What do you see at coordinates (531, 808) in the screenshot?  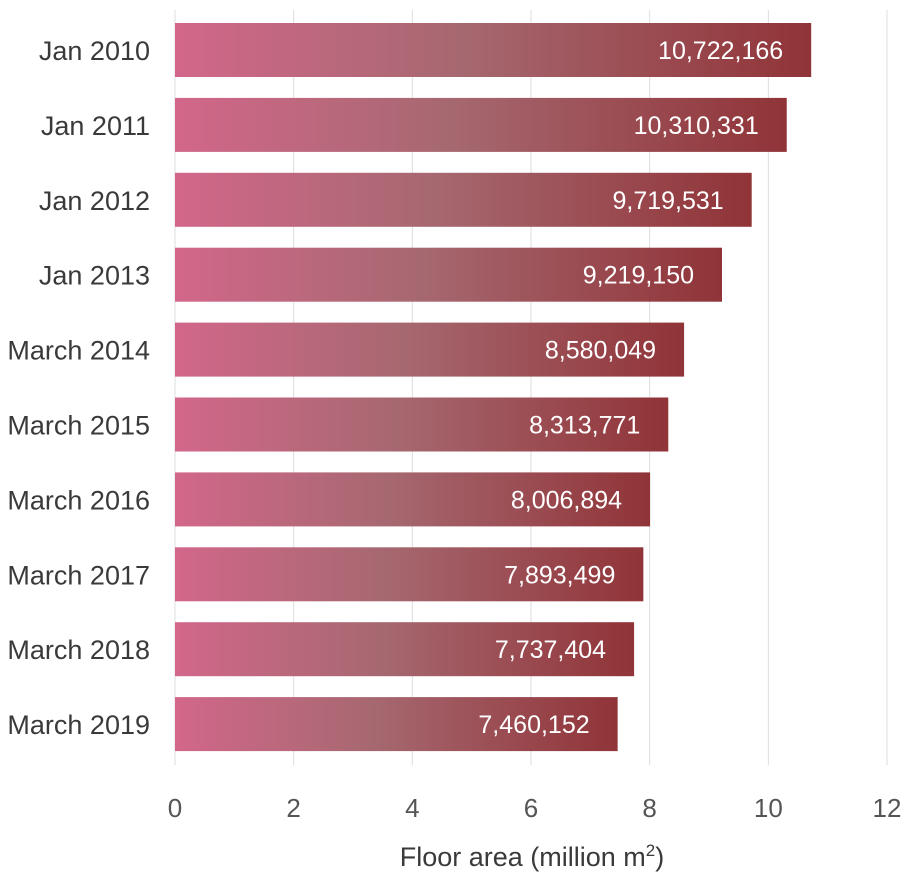 I see `x-tick-label: 6` at bounding box center [531, 808].